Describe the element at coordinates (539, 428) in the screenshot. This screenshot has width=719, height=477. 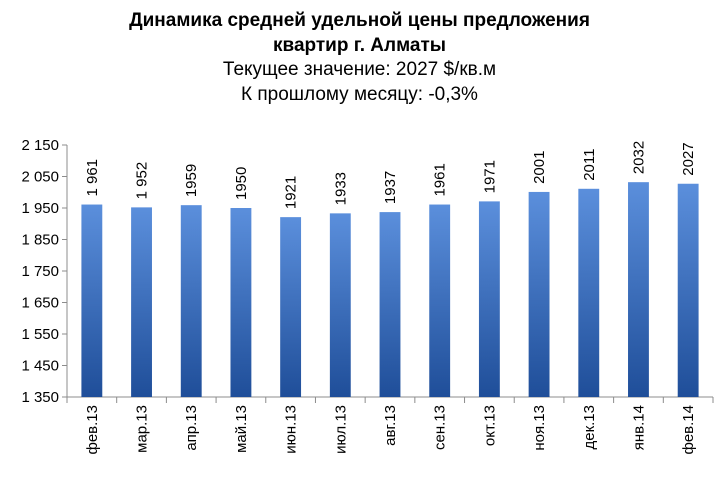
I see `category-label: ноя.13` at that location.